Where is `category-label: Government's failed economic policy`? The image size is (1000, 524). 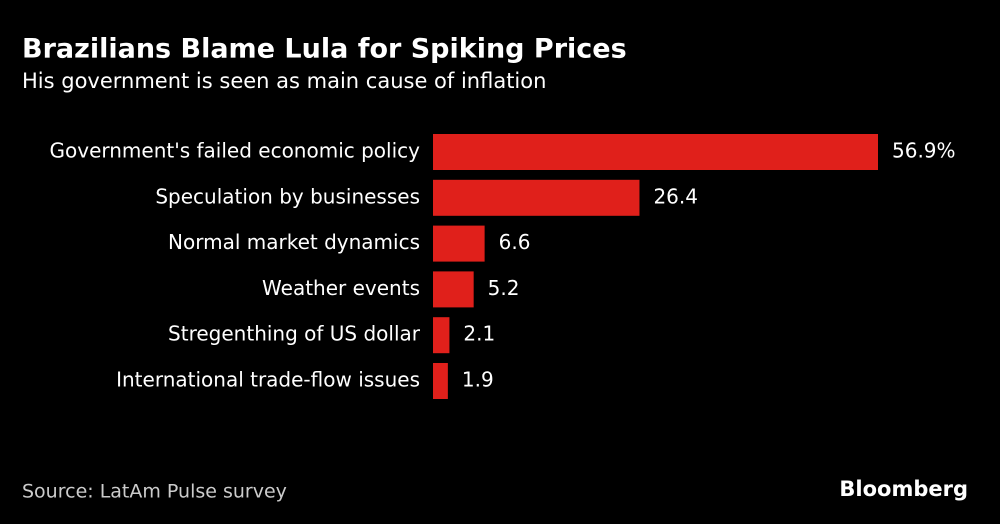 category-label: Government's failed economic policy is located at coordinates (235, 151).